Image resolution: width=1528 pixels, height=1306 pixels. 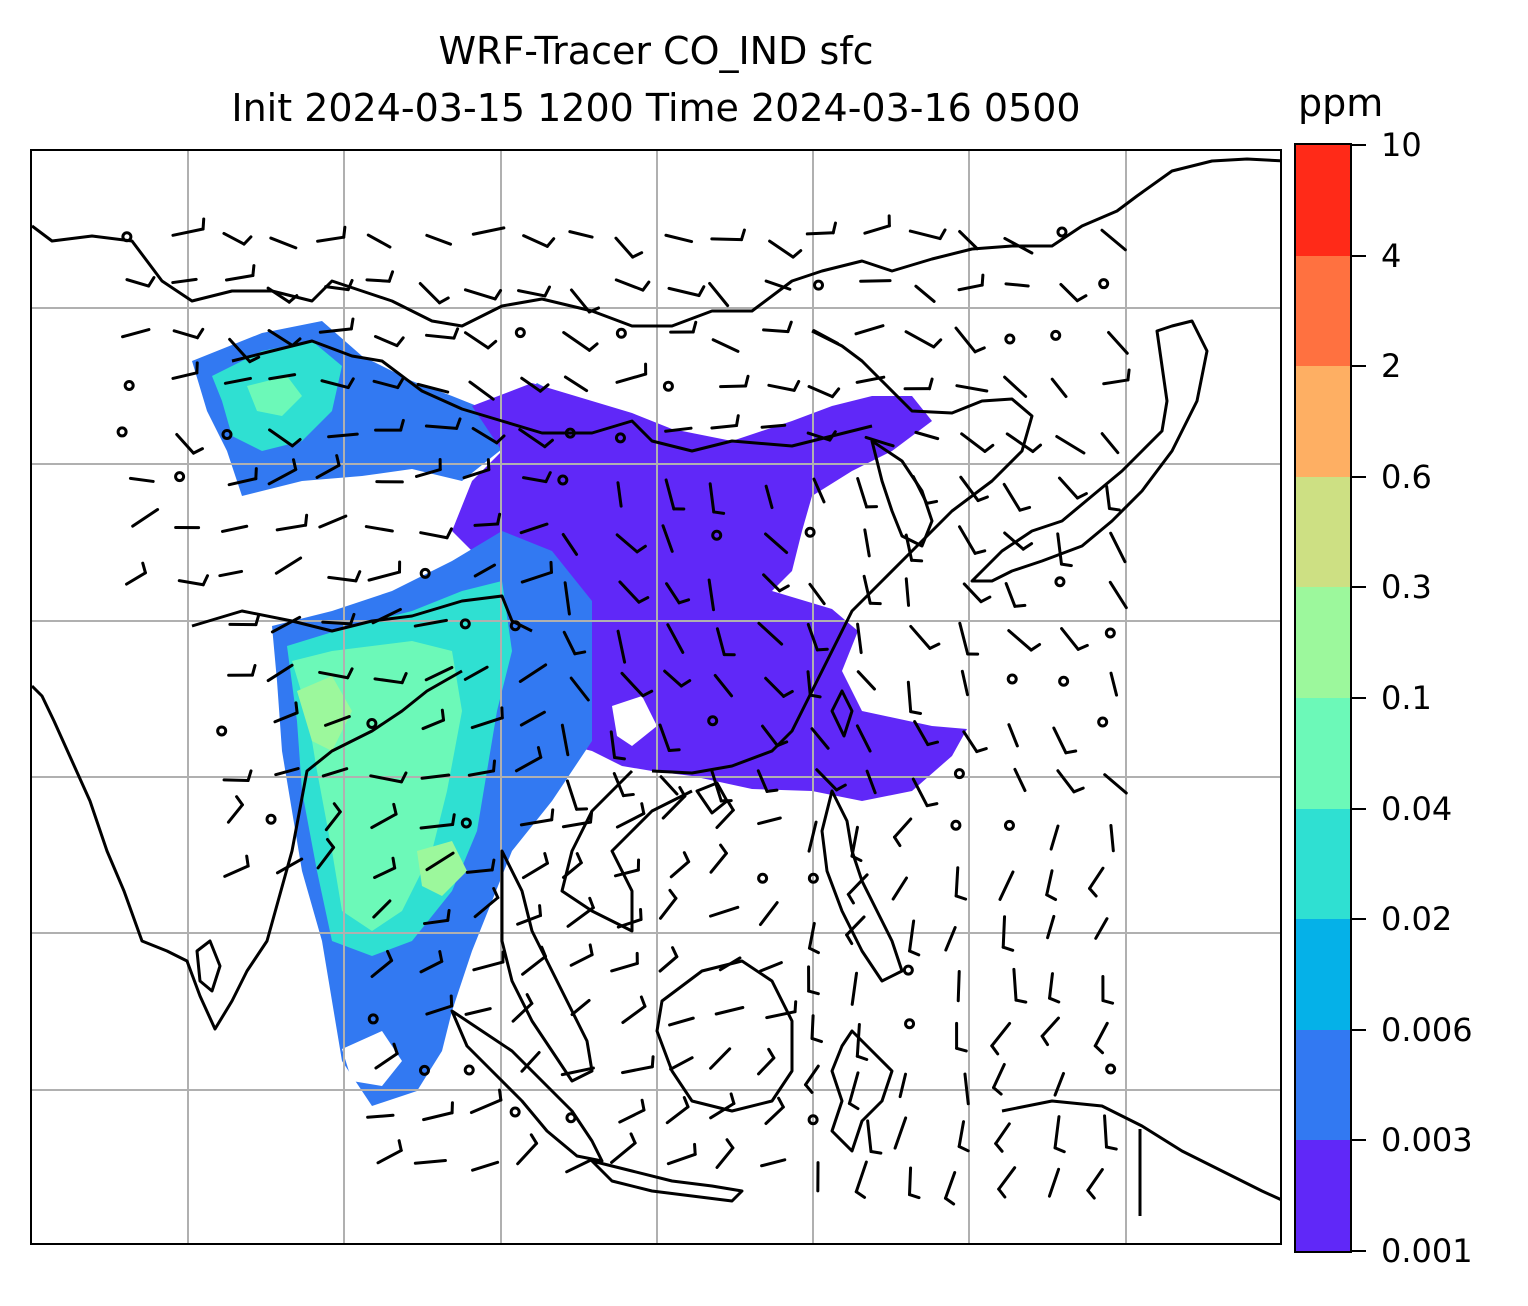 What do you see at coordinates (1427, 1140) in the screenshot?
I see `colorbar-tick-label: 0.003` at bounding box center [1427, 1140].